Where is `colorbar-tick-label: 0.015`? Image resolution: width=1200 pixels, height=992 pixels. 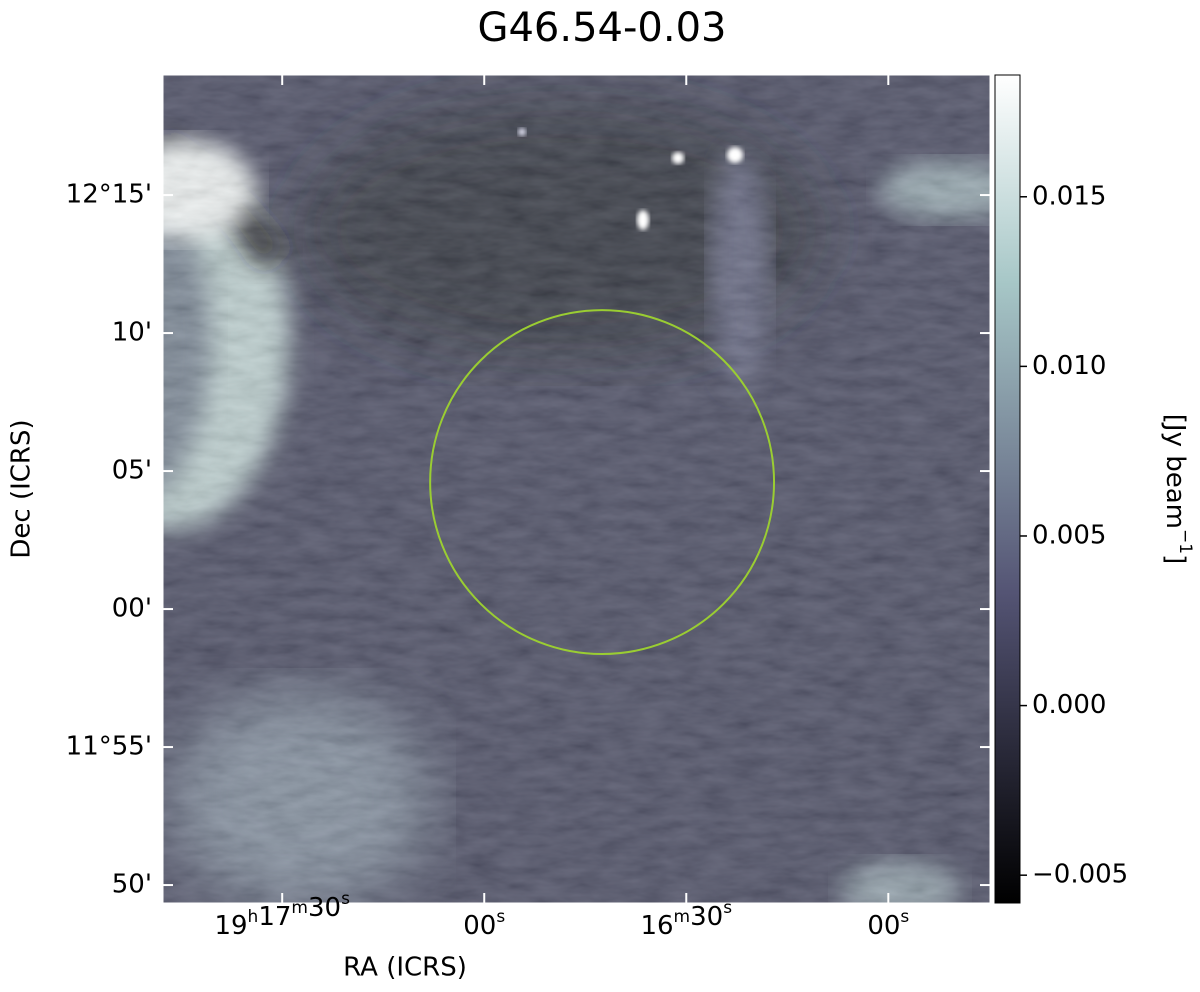
colorbar-tick-label: 0.015 is located at coordinates (1069, 196).